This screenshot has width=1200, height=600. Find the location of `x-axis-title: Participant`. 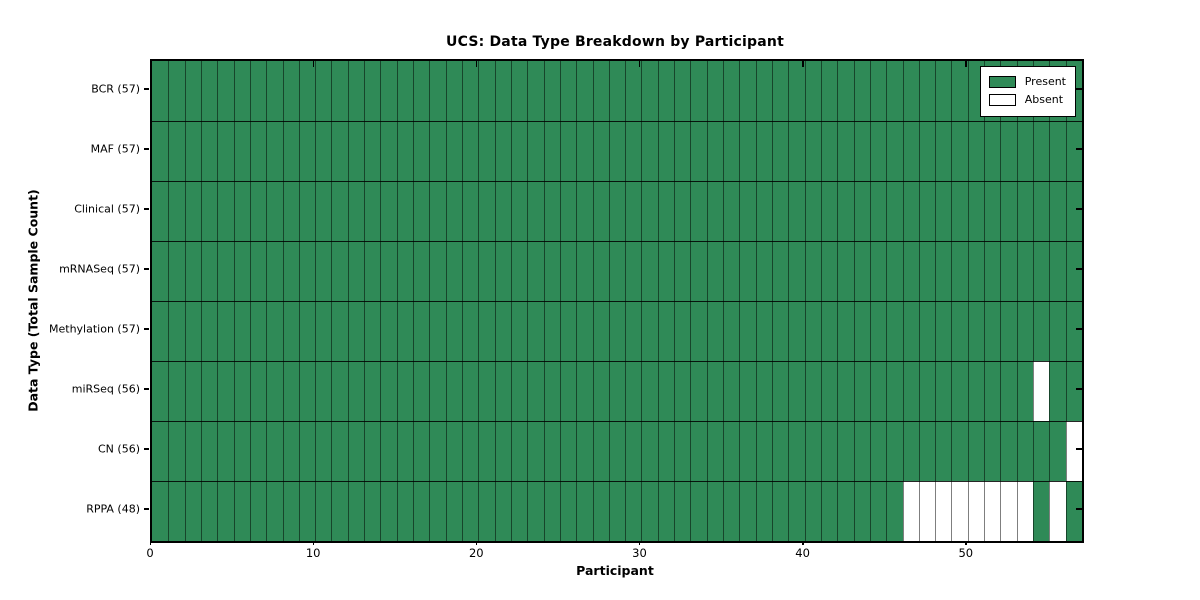

x-axis-title: Participant is located at coordinates (615, 570).